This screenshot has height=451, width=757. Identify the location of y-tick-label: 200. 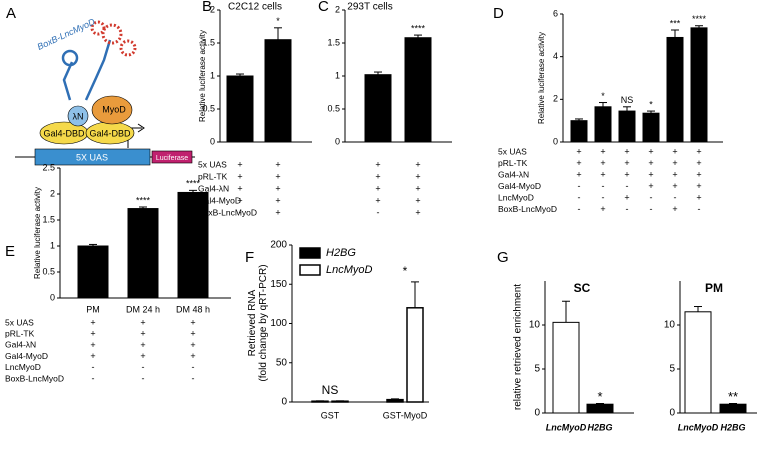
(278, 245).